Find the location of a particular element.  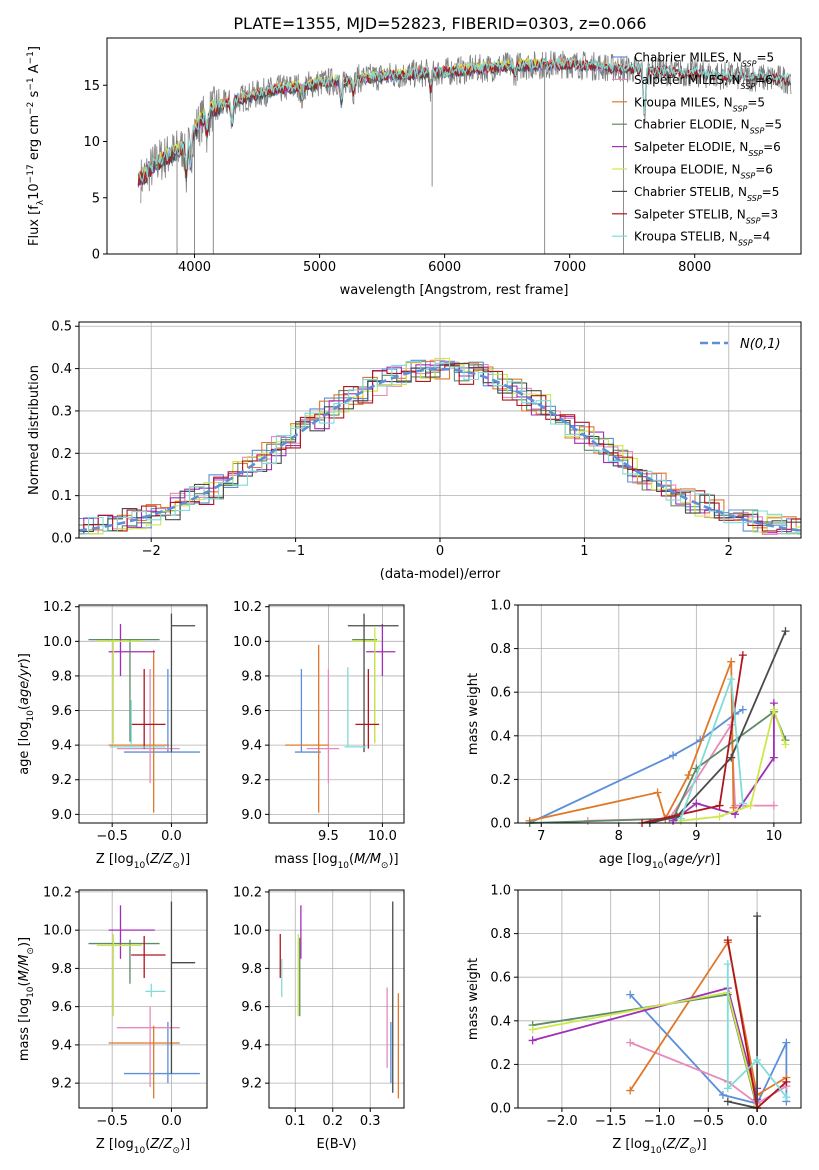

legend-value: =5 is located at coordinates (765, 58).